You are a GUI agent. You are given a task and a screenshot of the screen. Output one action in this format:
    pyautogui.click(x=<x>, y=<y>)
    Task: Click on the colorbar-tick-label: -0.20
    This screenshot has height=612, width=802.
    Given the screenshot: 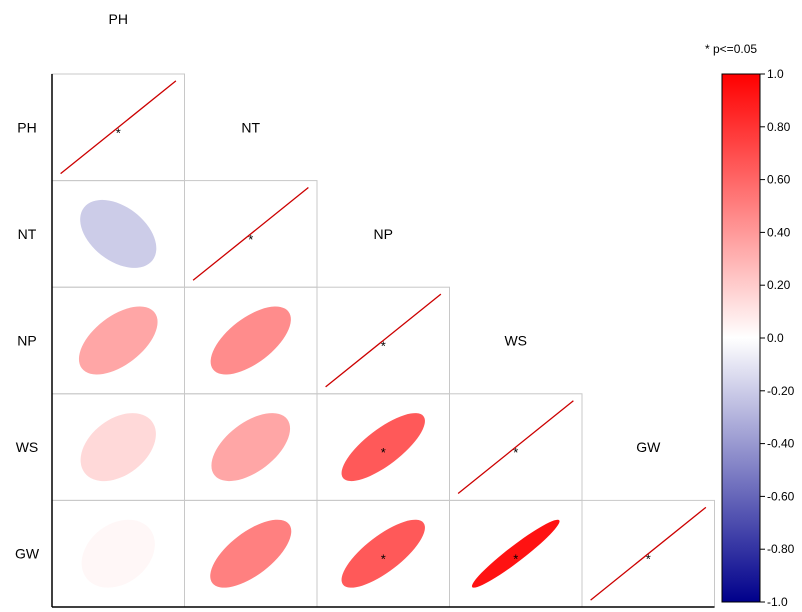 What is the action you would take?
    pyautogui.click(x=781, y=391)
    